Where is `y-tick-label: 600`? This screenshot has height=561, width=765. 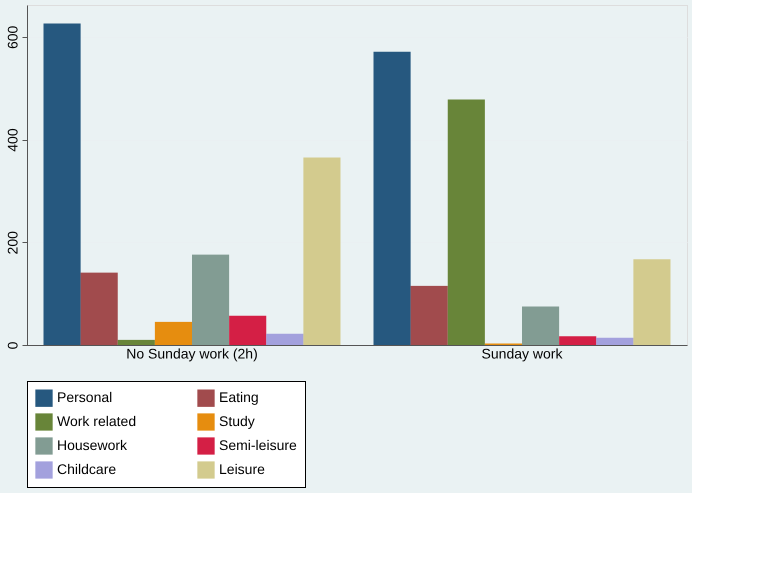 y-tick-label: 600 is located at coordinates (12, 37).